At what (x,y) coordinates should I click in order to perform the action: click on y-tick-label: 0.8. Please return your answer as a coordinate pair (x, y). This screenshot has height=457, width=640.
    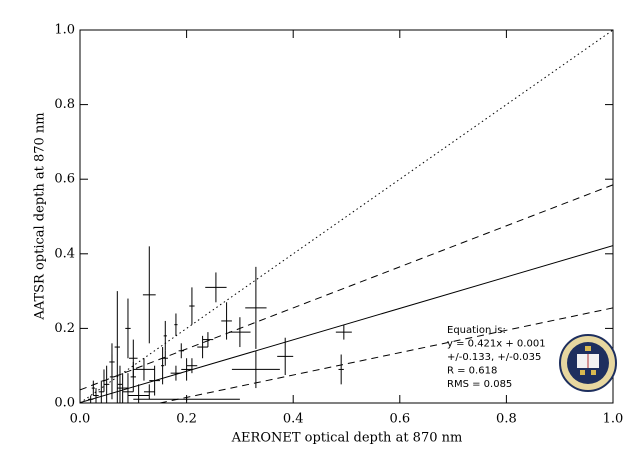
    Looking at the image, I should click on (64, 104).